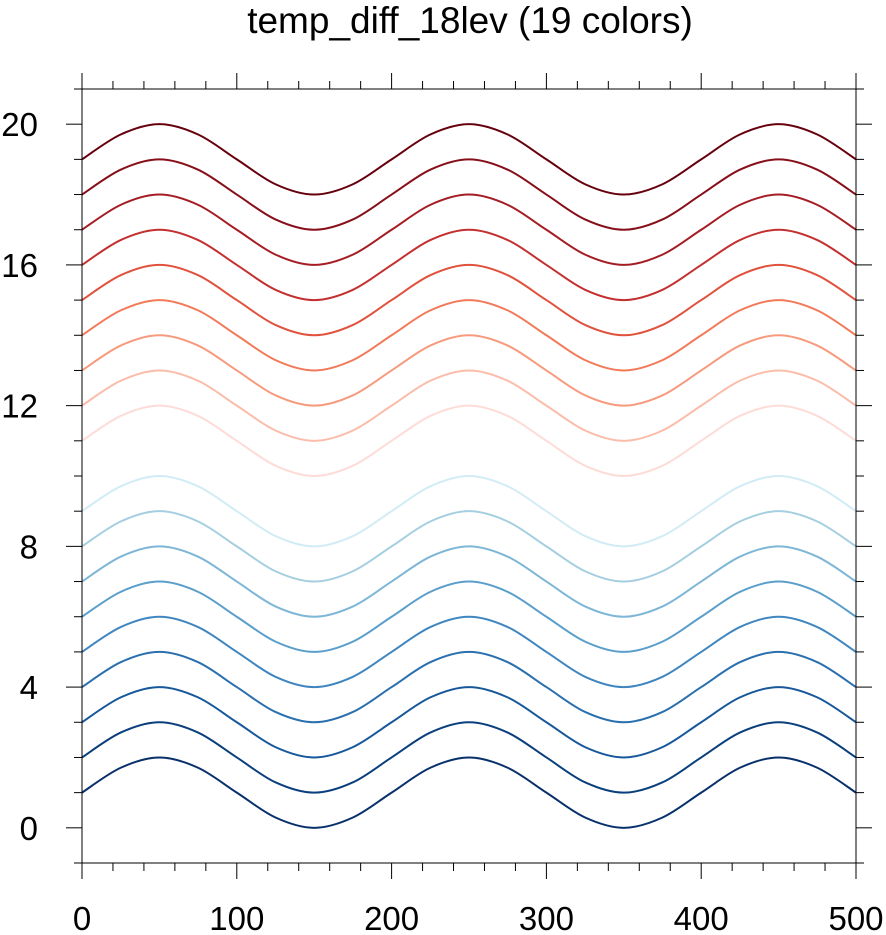  Describe the element at coordinates (19, 406) in the screenshot. I see `y-tick-label-12: 12` at that location.